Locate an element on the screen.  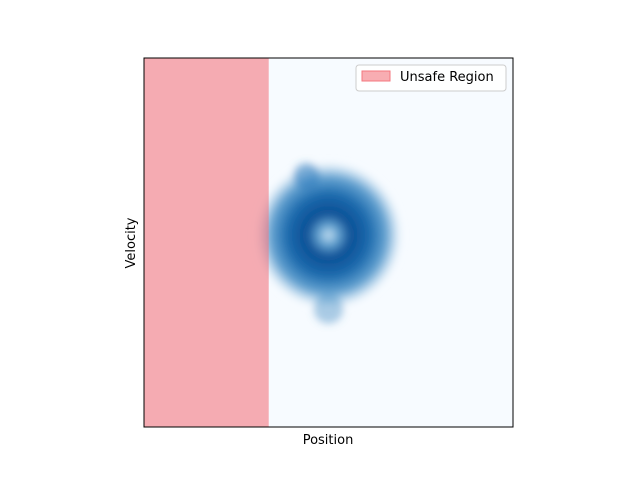
x-axis-label: Position is located at coordinates (328, 440).